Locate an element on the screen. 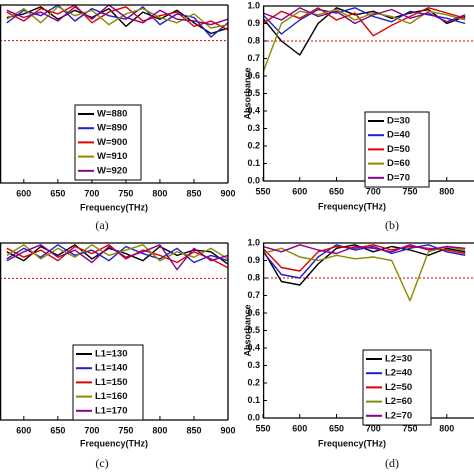  panel-label: (a) is located at coordinates (101, 225).